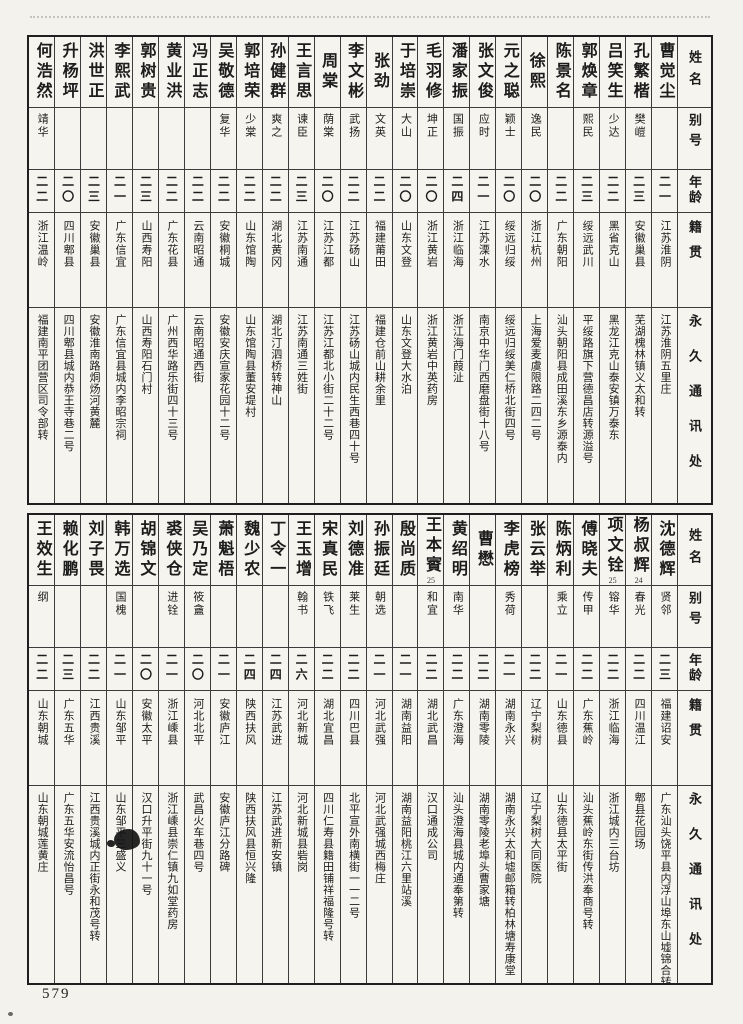  I want to click on person-address: 芜湖槐林镇义太和转, so click(639, 366).